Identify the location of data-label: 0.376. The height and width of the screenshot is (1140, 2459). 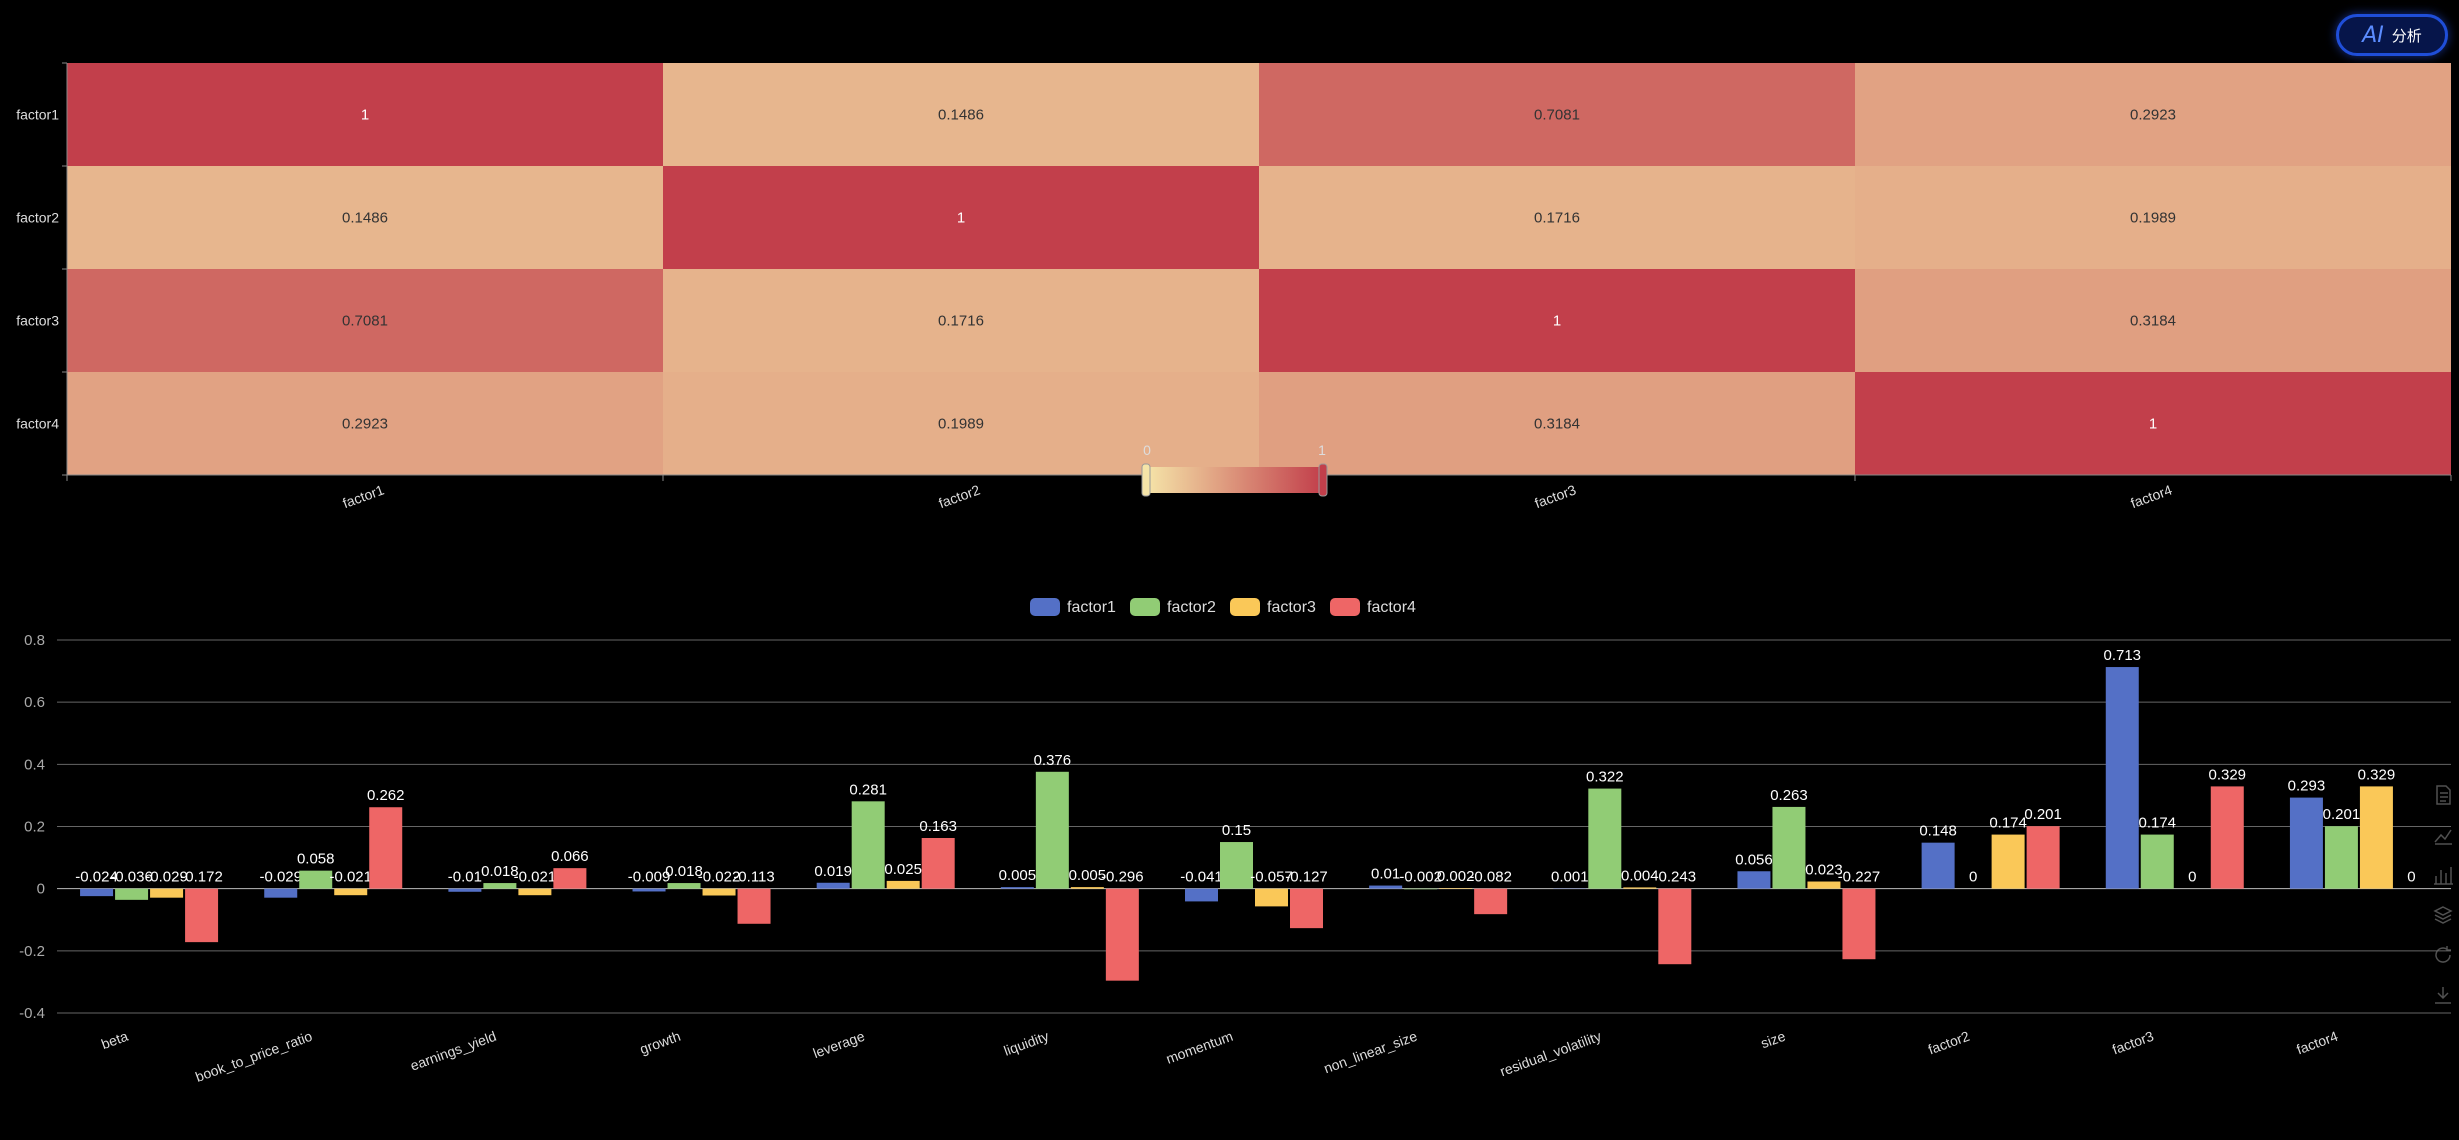
(1053, 760).